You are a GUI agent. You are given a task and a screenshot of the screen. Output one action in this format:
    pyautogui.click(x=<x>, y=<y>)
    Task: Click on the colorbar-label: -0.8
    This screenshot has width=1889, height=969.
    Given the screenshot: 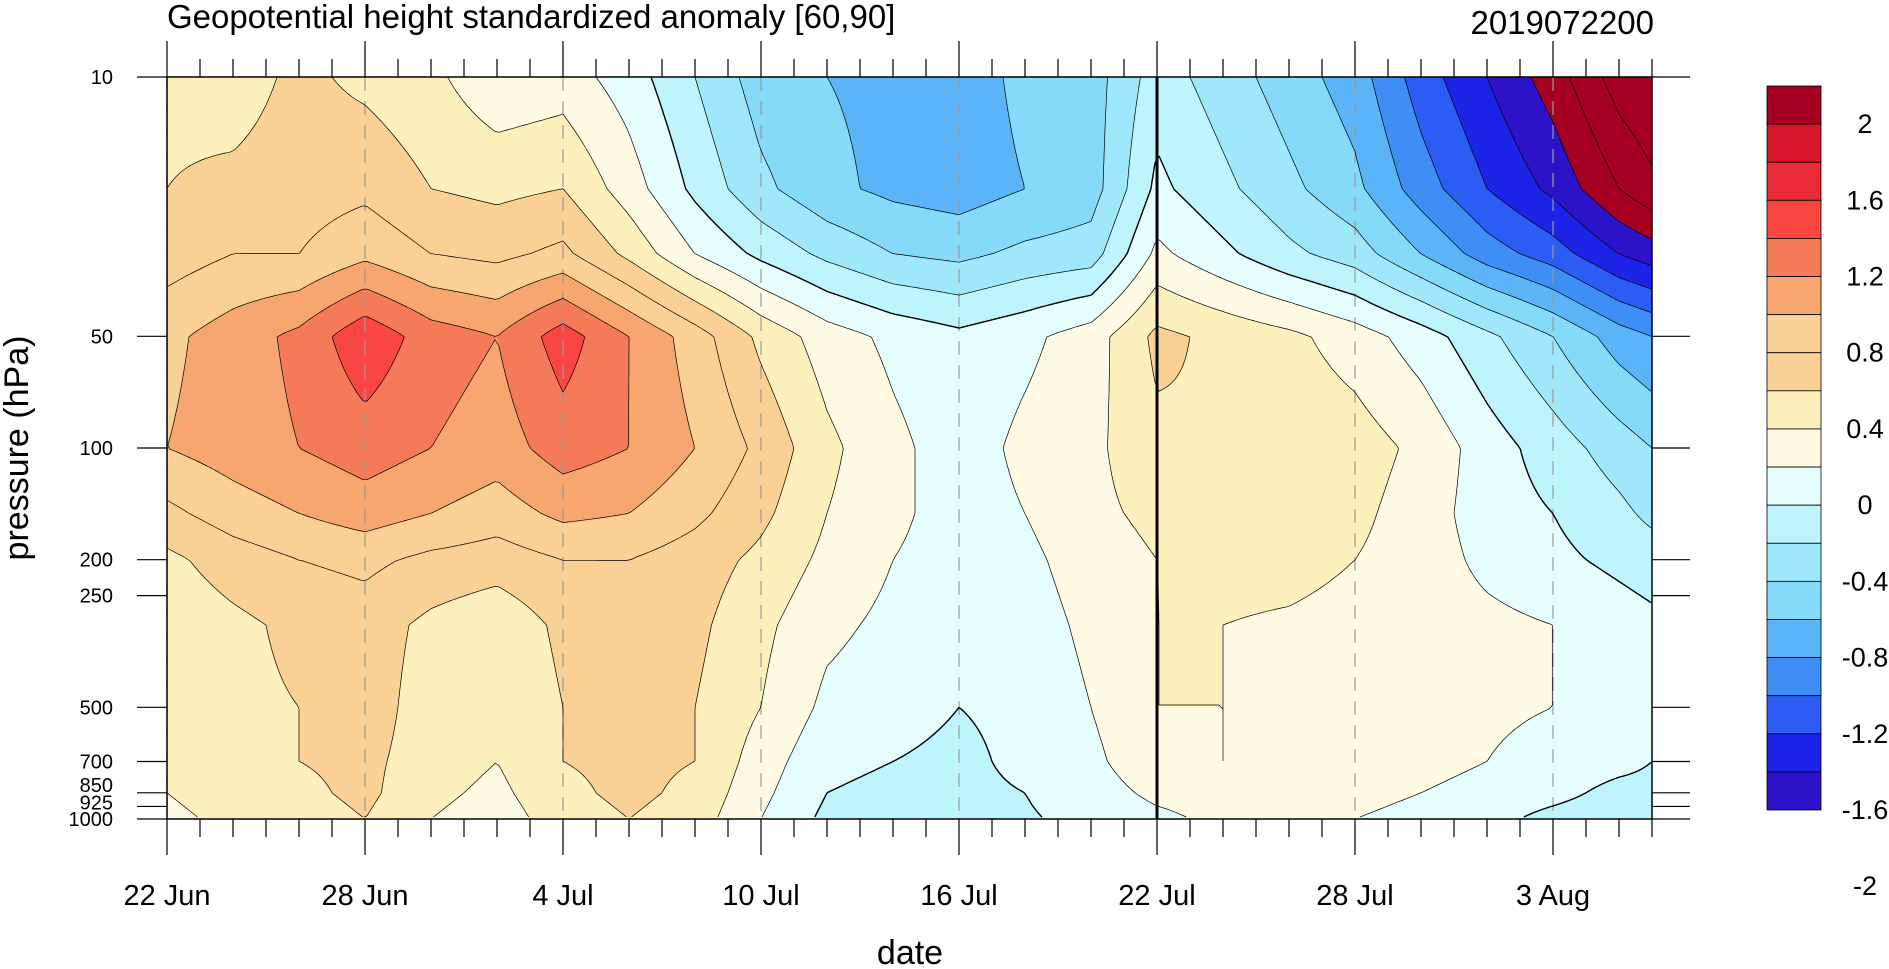 What is the action you would take?
    pyautogui.click(x=1865, y=658)
    